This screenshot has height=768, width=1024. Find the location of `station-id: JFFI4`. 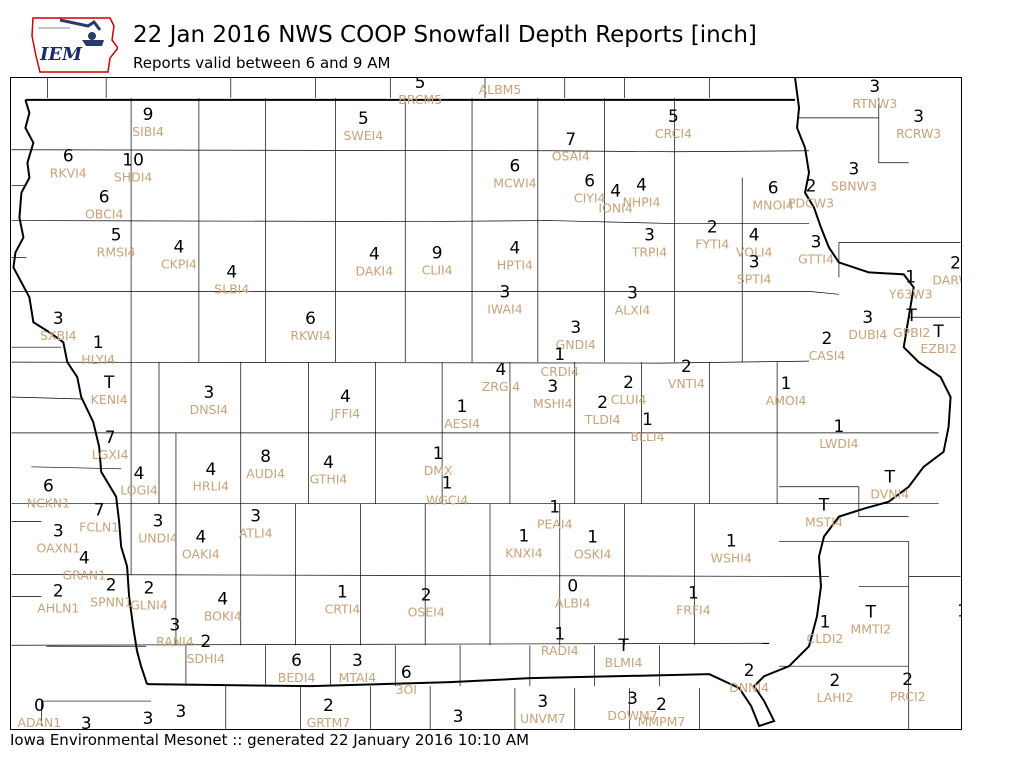

station-id: JFFI4 is located at coordinates (345, 413).